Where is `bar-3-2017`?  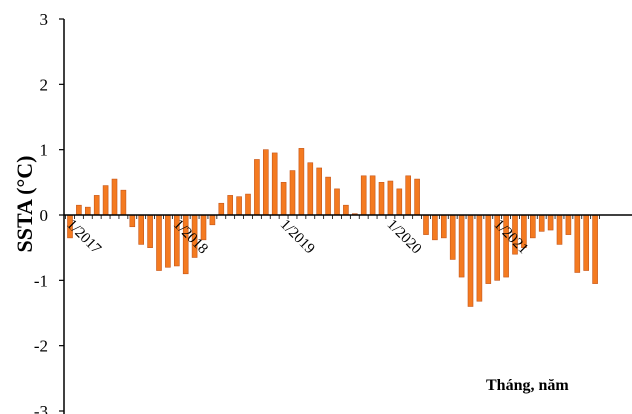 bar-3-2017 is located at coordinates (88, 211).